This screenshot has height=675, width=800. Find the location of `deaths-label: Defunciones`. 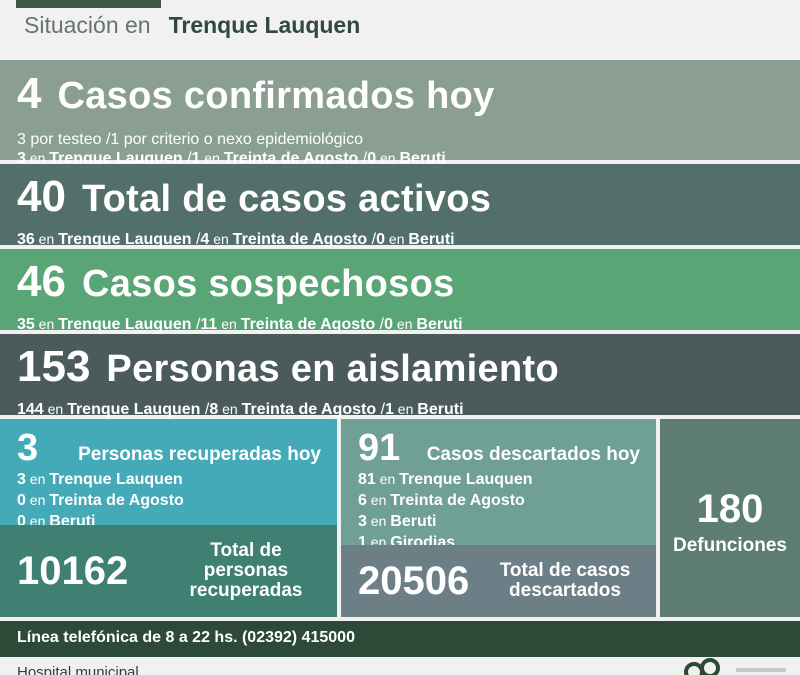

deaths-label: Defunciones is located at coordinates (730, 545).